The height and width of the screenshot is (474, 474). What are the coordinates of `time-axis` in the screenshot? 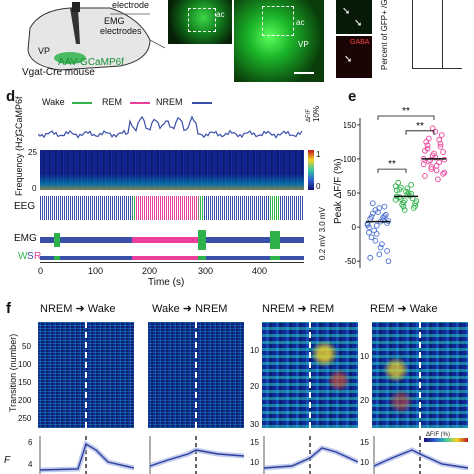 It's located at (172, 262).